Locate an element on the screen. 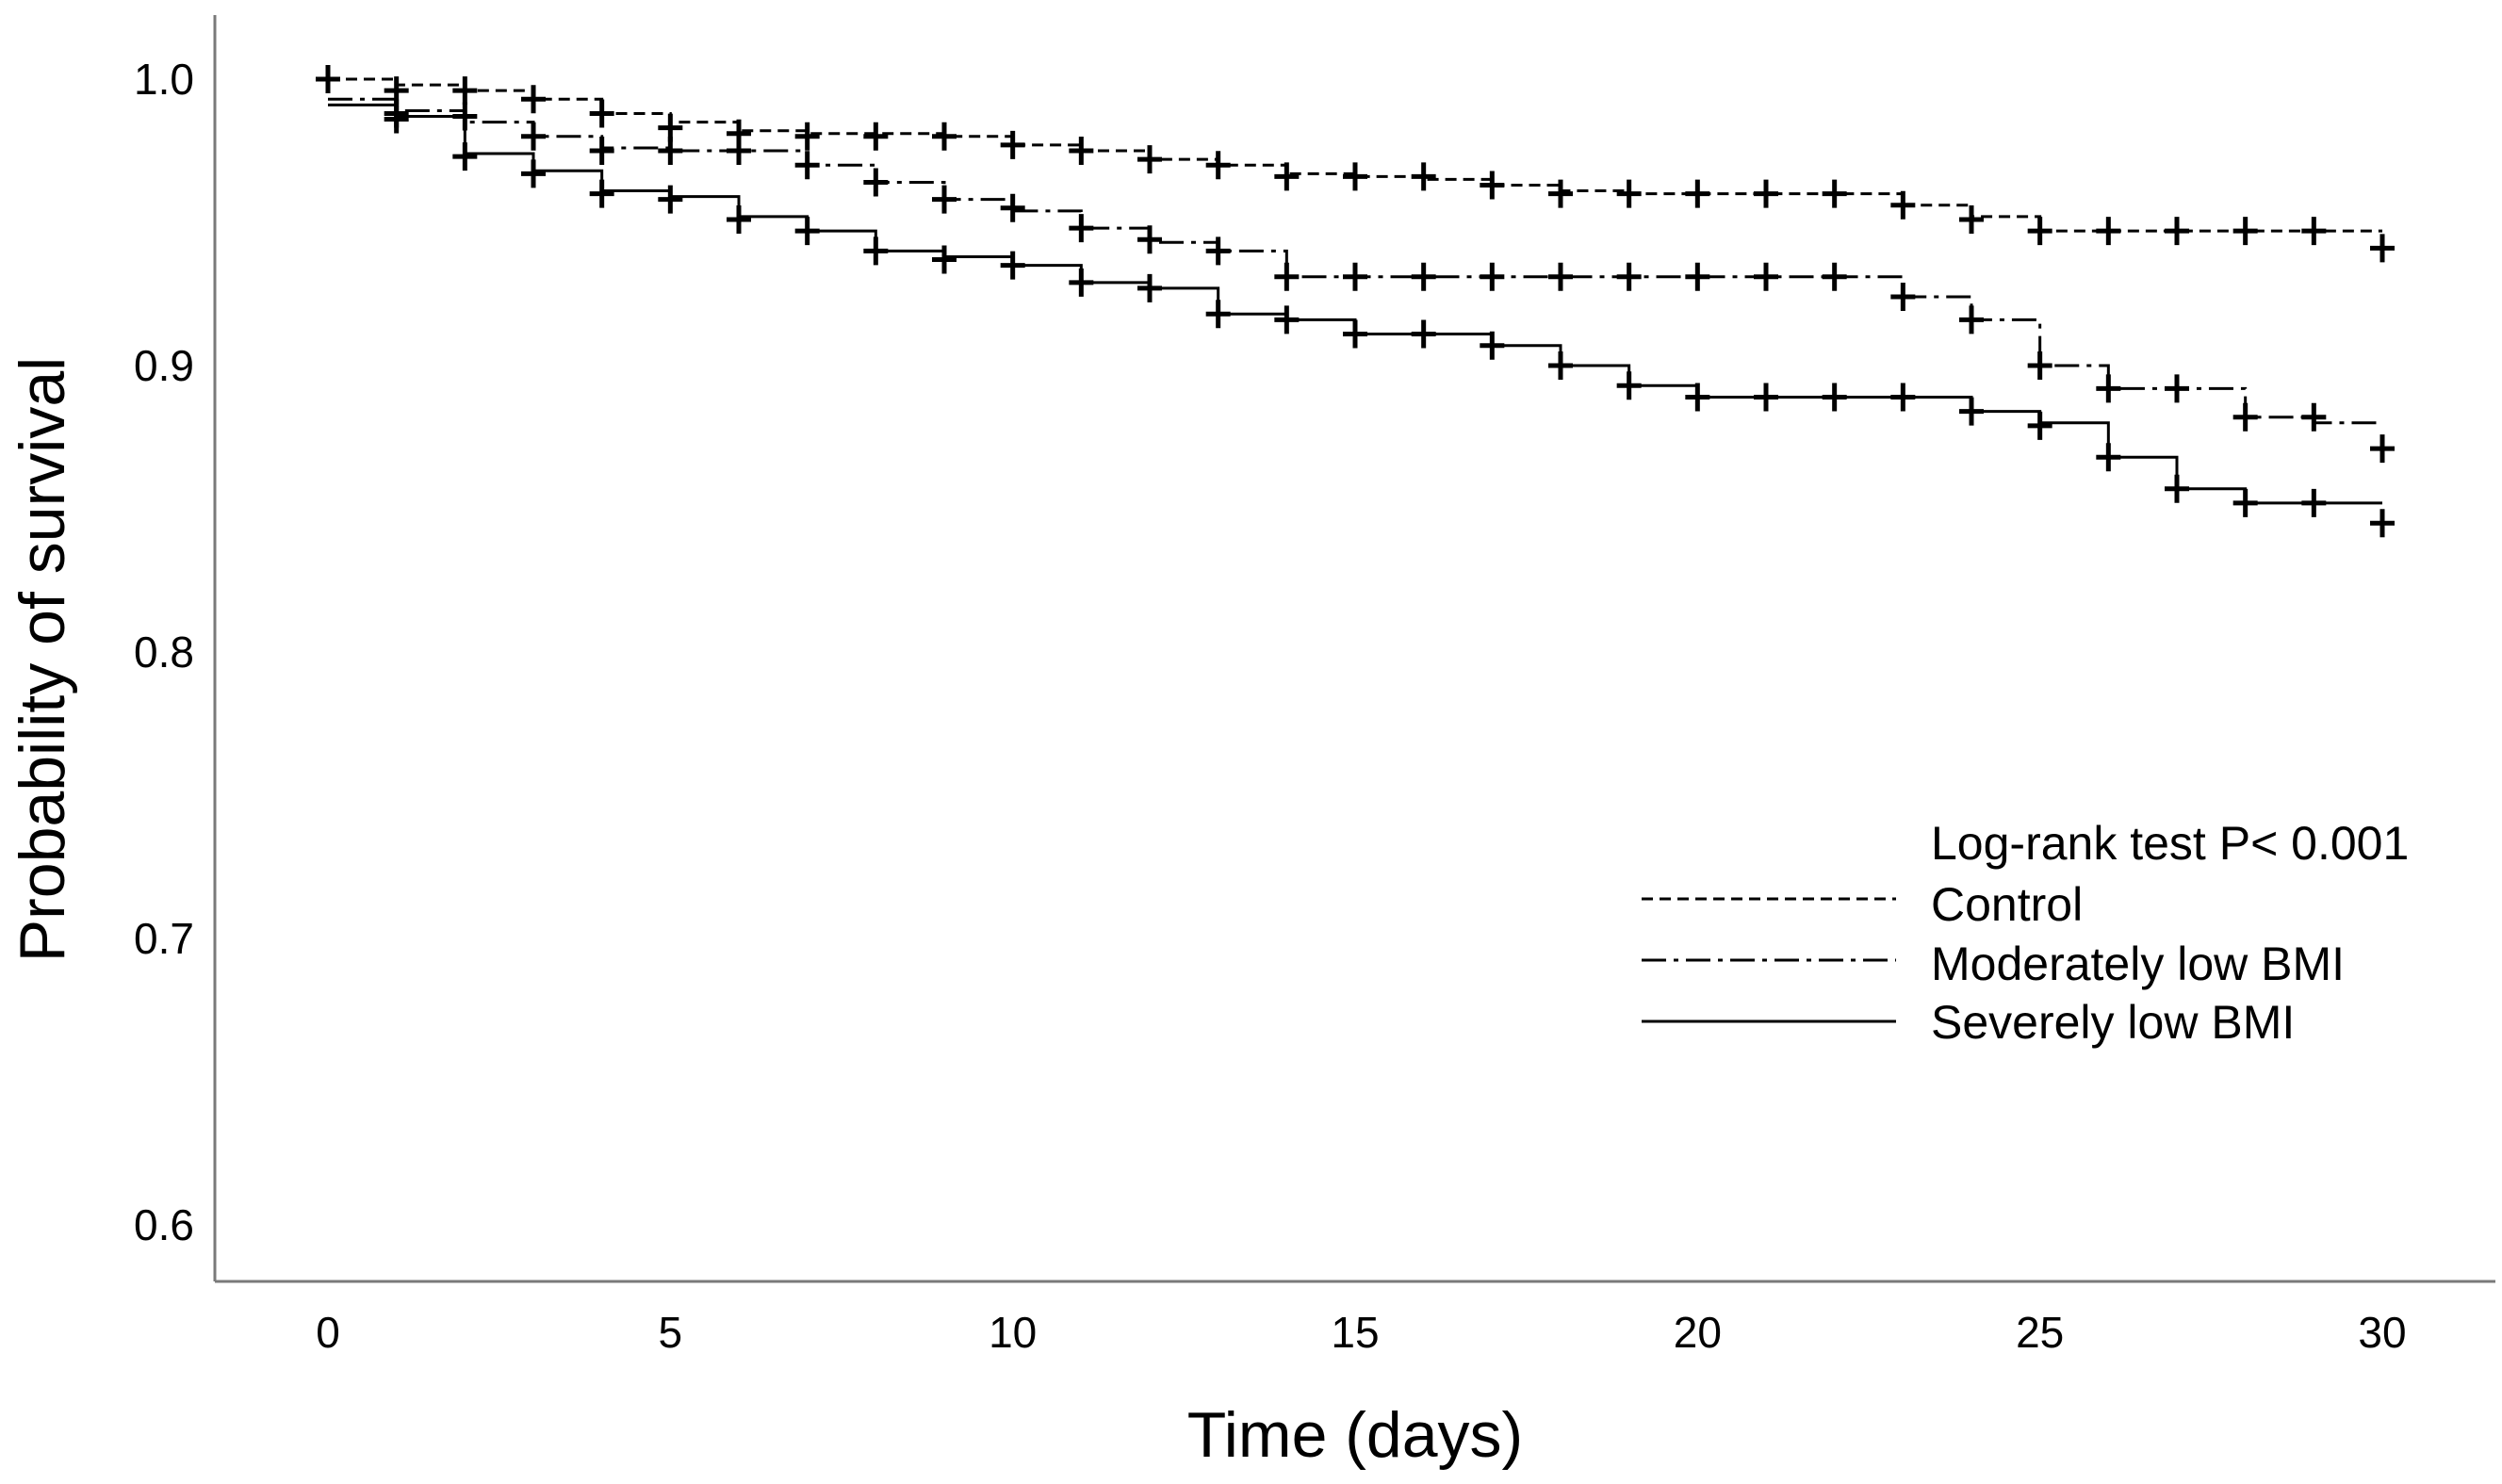  legend-label-control: Control is located at coordinates (2007, 904).